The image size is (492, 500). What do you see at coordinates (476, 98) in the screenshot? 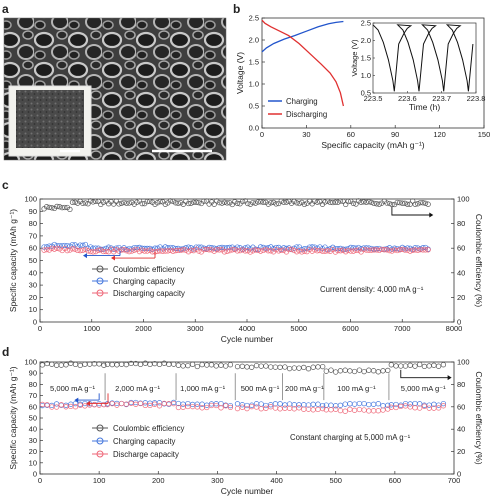
I see `b-inset-xtick-label: 223.8` at bounding box center [476, 98].